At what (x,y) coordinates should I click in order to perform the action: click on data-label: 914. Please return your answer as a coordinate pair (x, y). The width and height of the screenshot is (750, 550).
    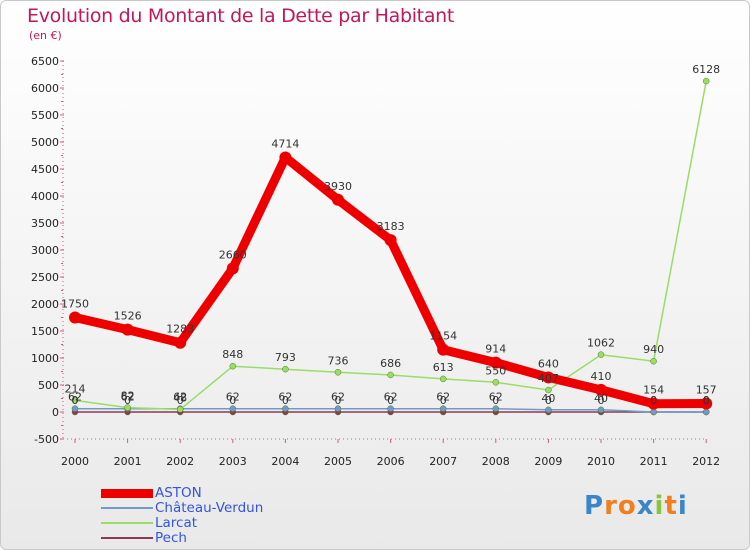
    Looking at the image, I should click on (495, 349).